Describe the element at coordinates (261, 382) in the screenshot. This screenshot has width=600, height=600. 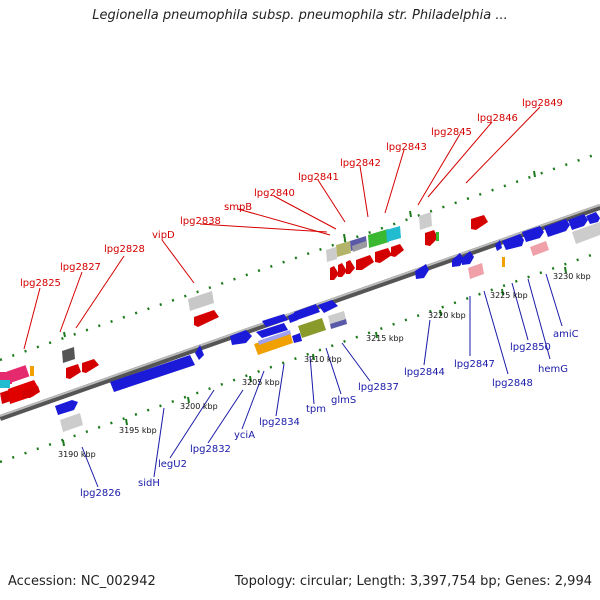
I see `tick-label: 3205 kbp` at that location.